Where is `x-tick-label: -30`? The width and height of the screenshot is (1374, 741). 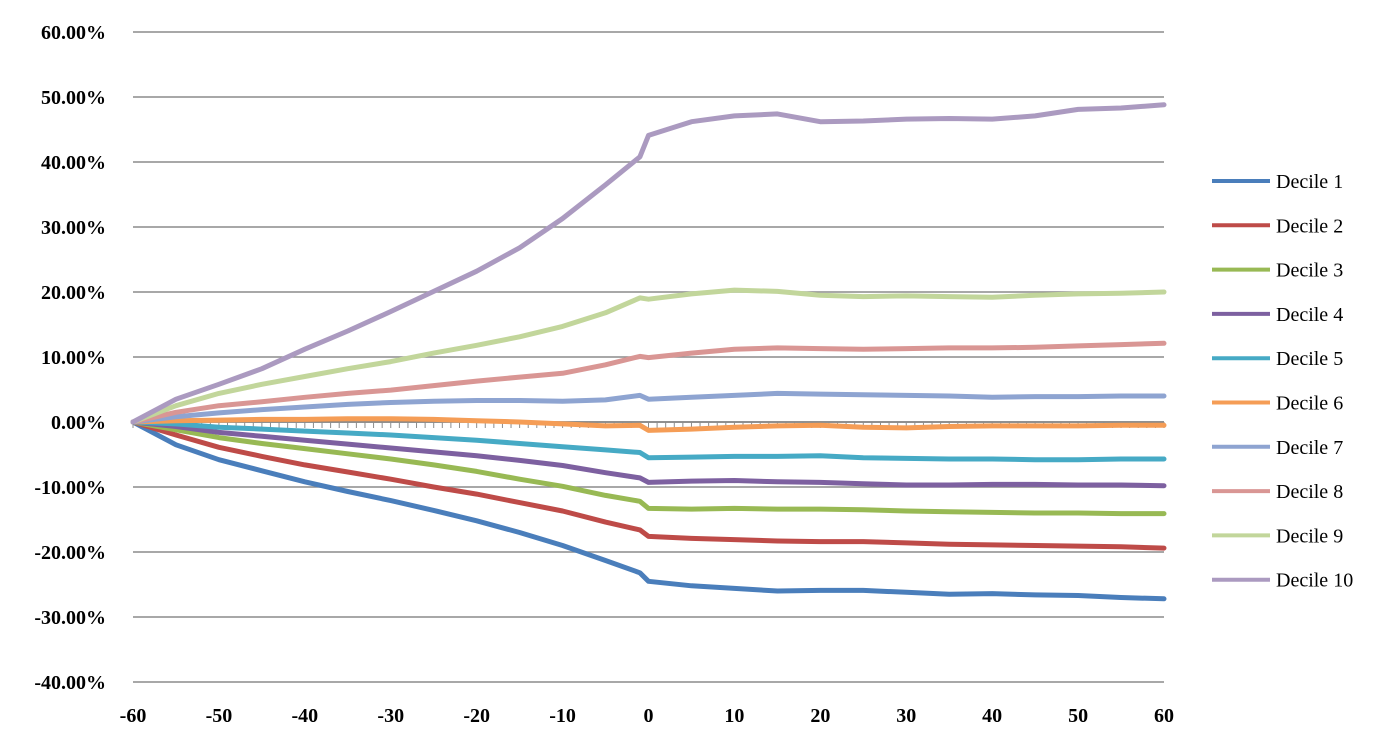
x-tick-label: -30 is located at coordinates (390, 716).